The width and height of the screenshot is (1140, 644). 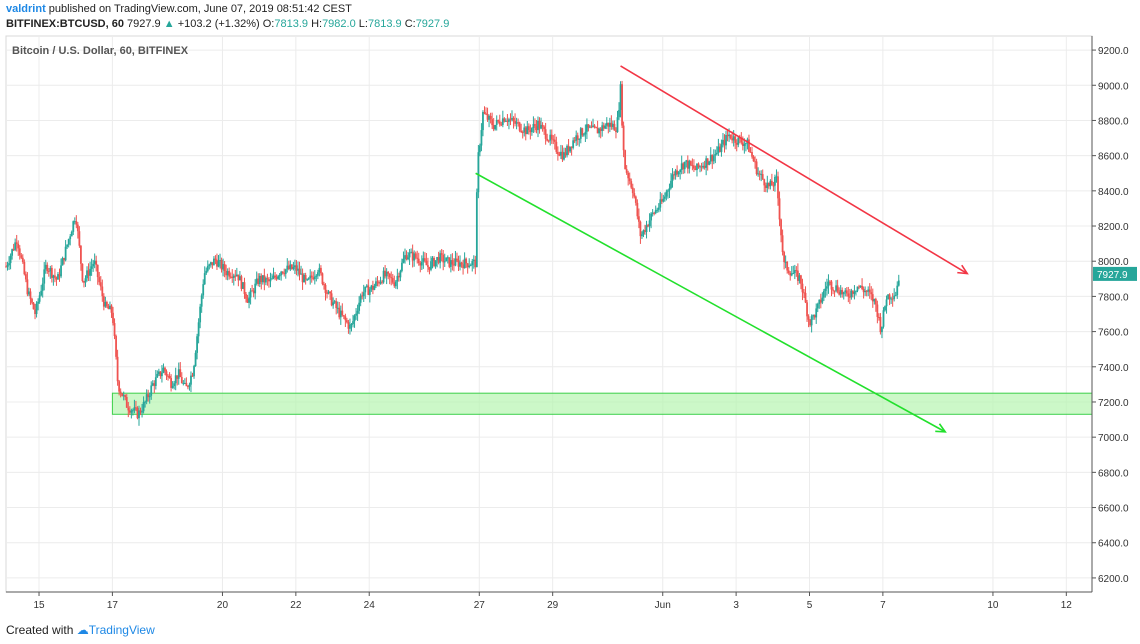 I want to click on x-tick-label: 20, so click(x=223, y=605).